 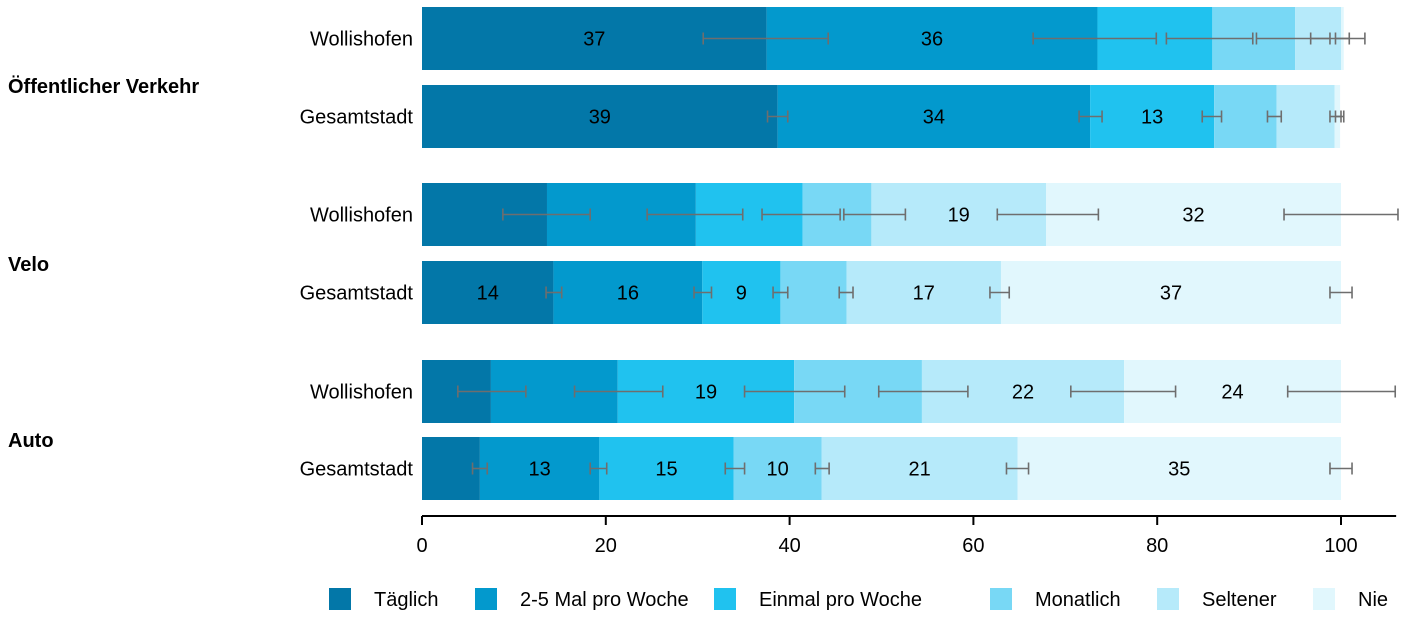 What do you see at coordinates (1232, 393) in the screenshot?
I see `data-label: 24` at bounding box center [1232, 393].